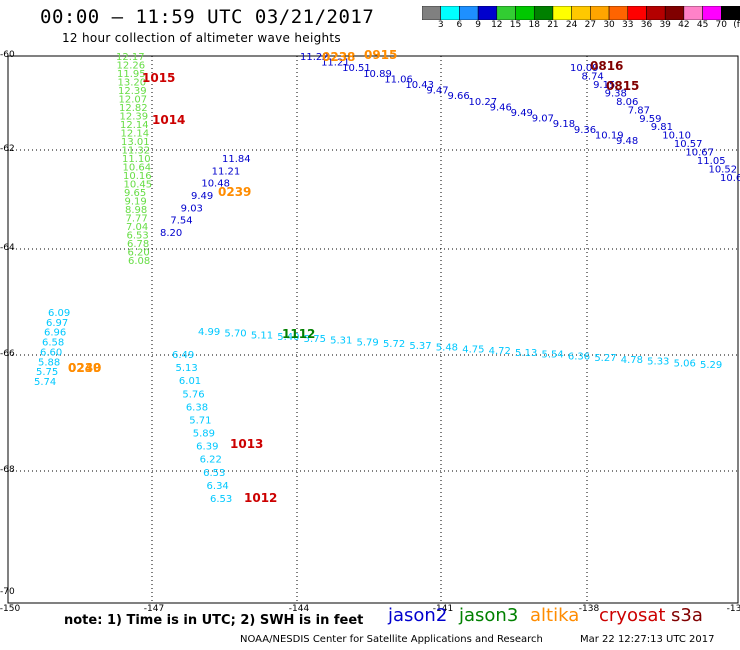 The image size is (740, 650). I want to click on colorbar-label: 33, so click(628, 25).